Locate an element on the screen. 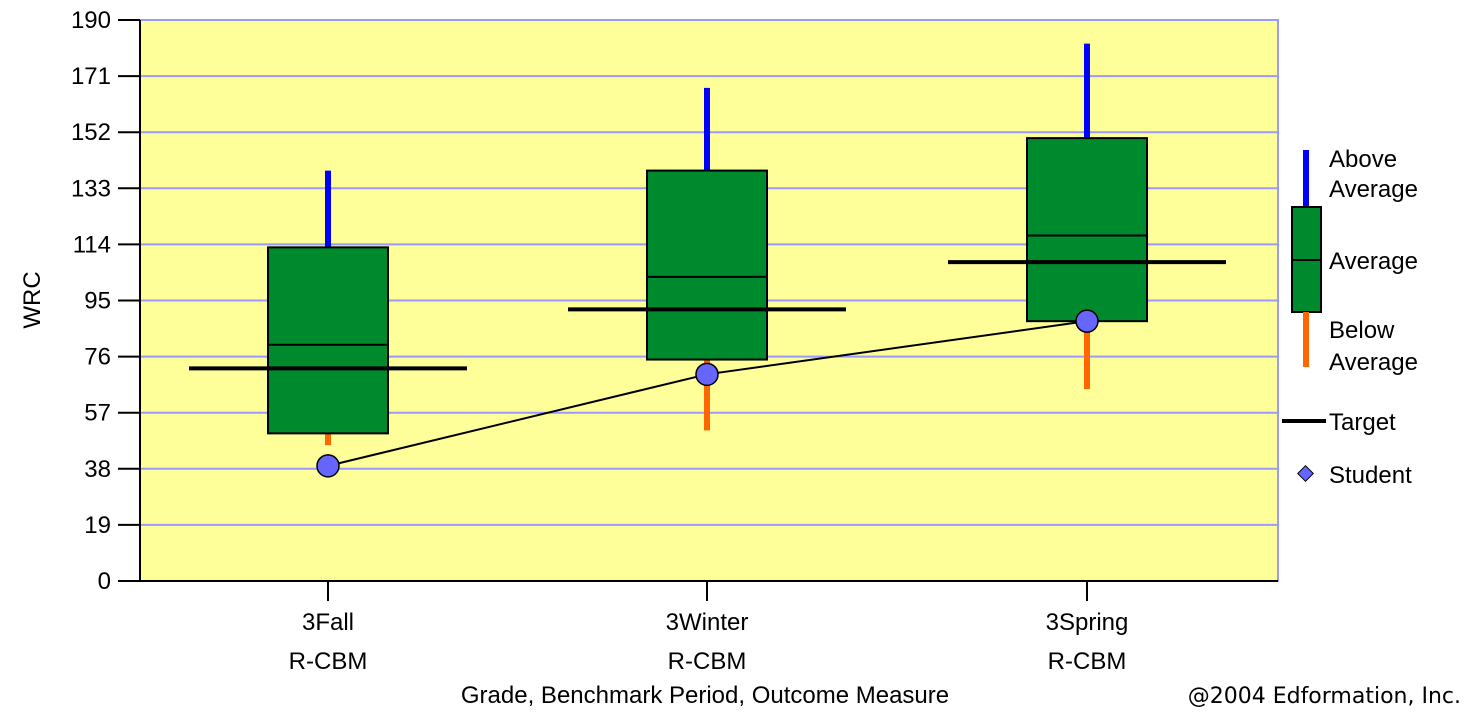  y-tick-label: 171 is located at coordinates (91, 76).